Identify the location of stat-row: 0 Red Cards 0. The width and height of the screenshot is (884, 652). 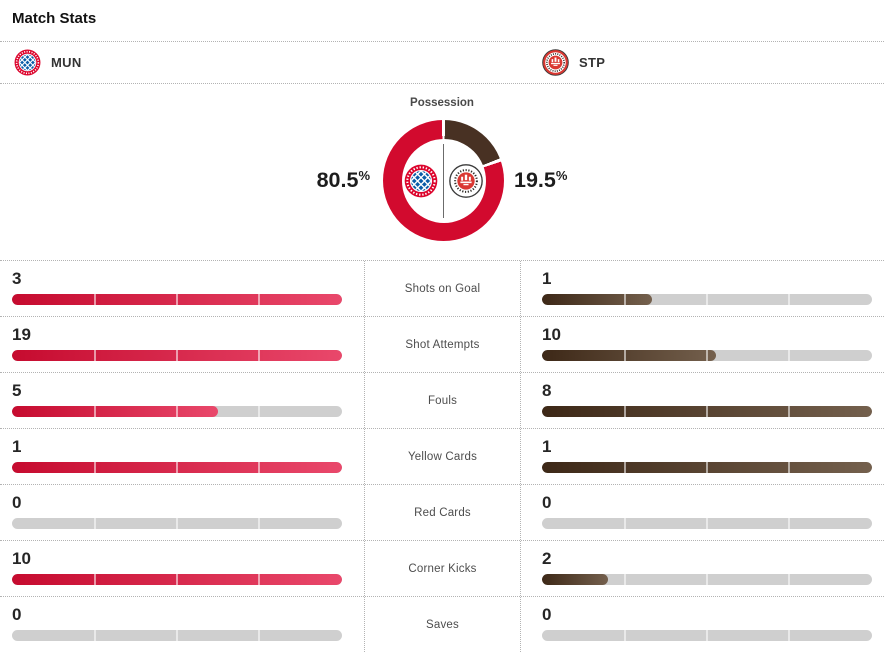
(442, 512).